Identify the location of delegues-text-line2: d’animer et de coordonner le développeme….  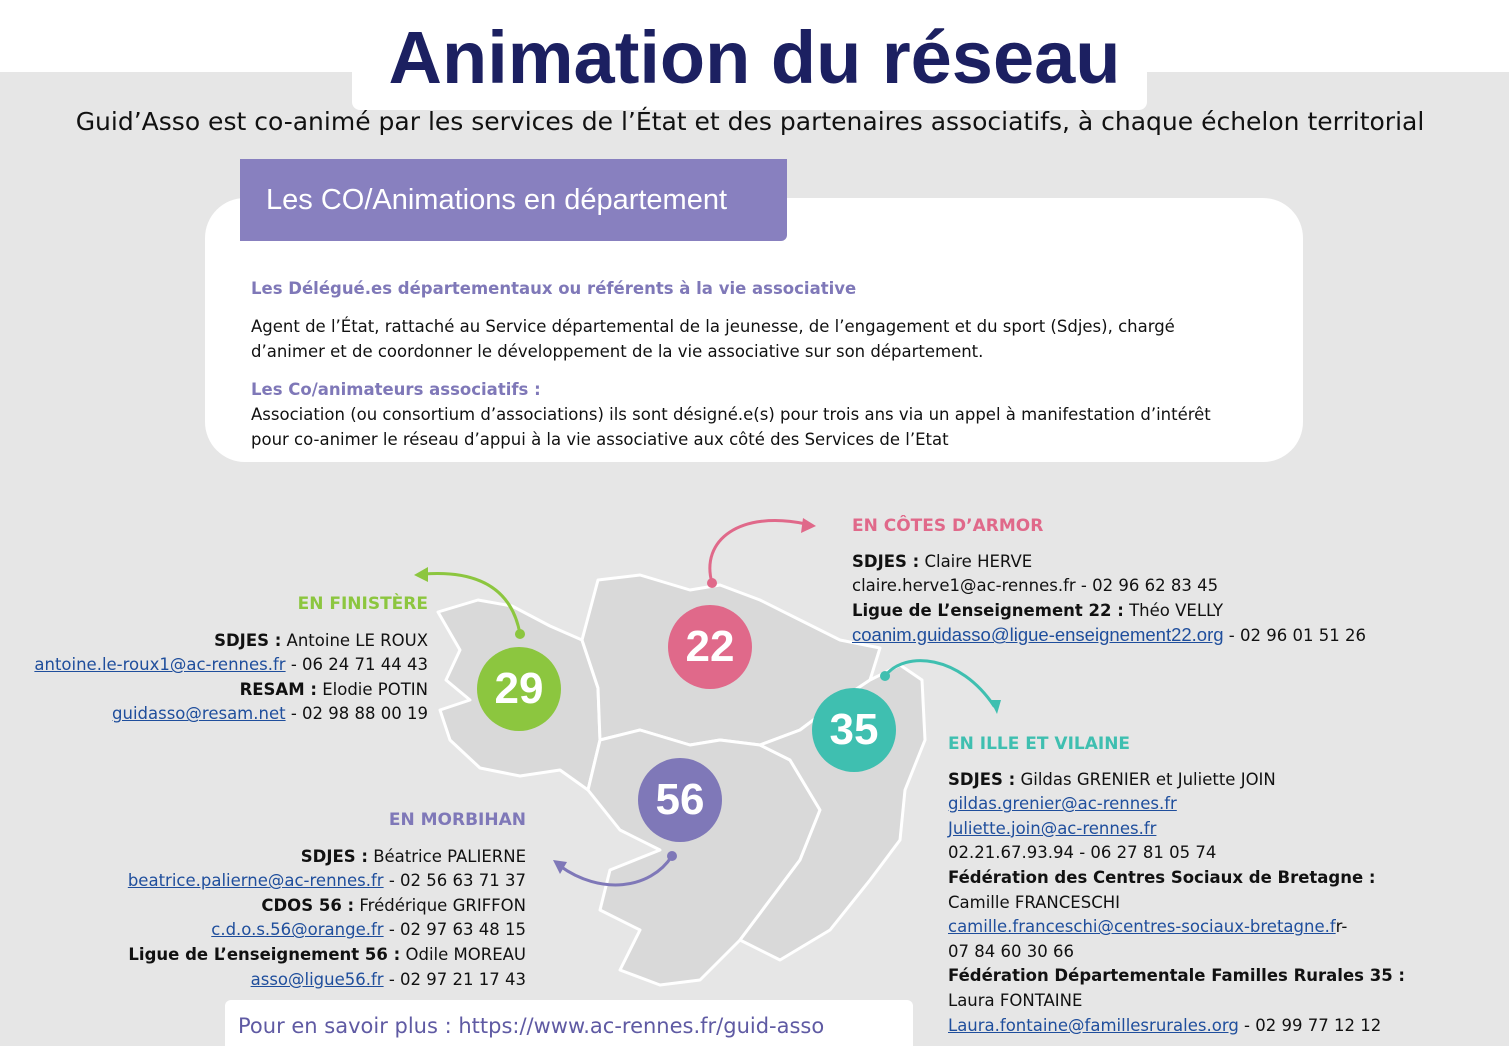
(617, 351).